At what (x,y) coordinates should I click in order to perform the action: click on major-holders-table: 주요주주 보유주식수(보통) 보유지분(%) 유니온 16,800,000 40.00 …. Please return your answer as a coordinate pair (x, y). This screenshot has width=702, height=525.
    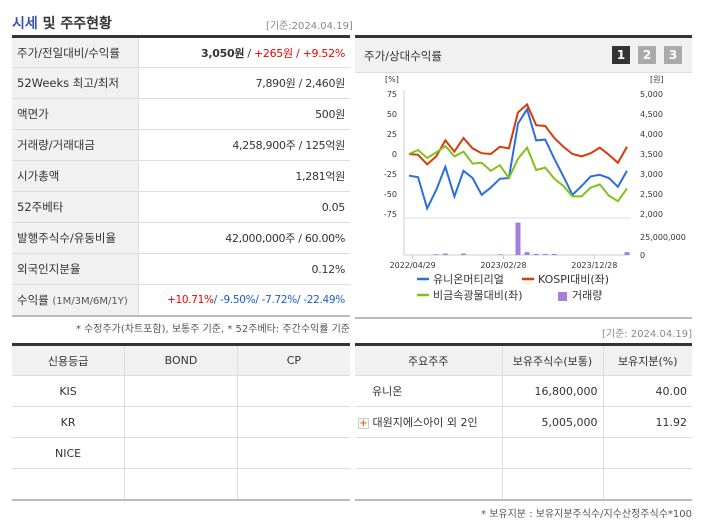
    Looking at the image, I should click on (523, 422).